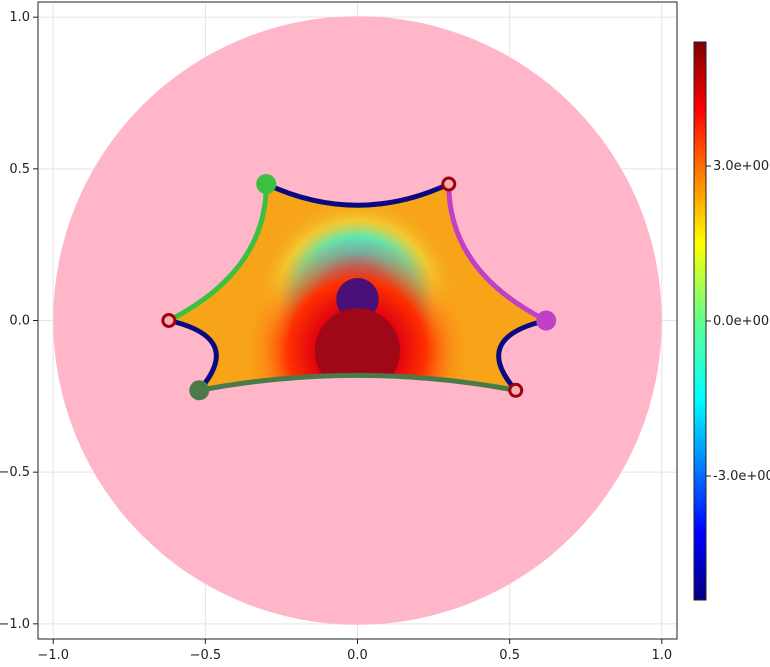  I want to click on y-tick-label: 1.0, so click(19, 17).